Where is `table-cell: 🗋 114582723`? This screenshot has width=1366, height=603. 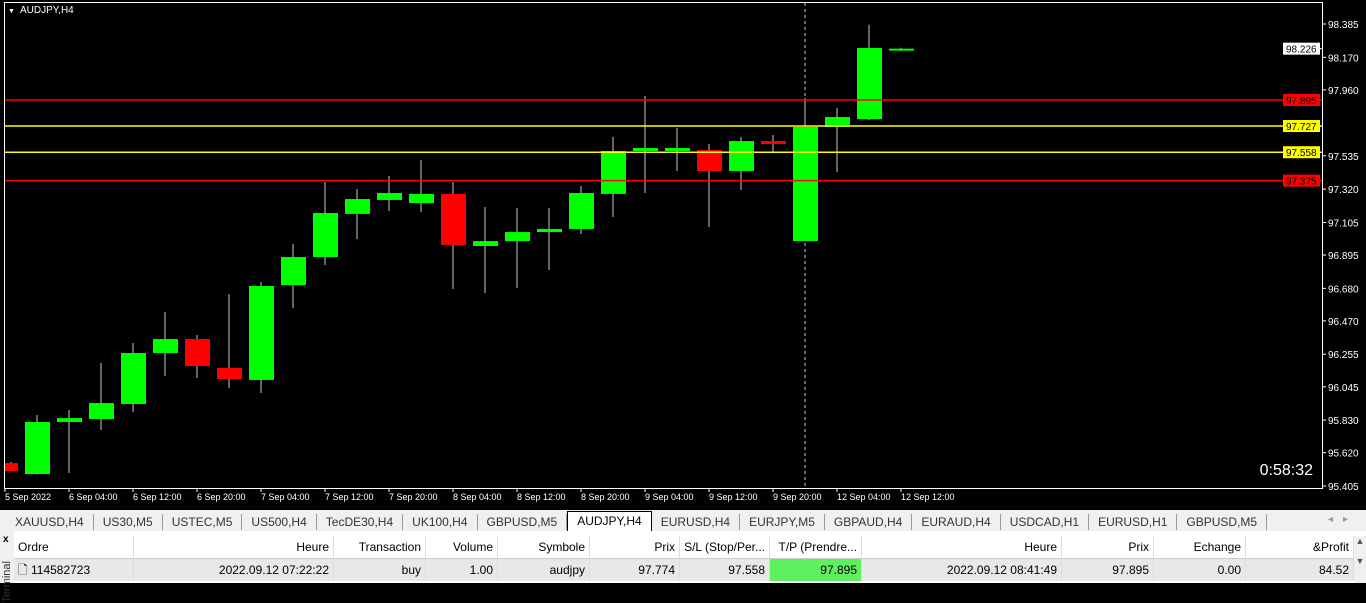
table-cell: 🗋 114582723 is located at coordinates (74, 570).